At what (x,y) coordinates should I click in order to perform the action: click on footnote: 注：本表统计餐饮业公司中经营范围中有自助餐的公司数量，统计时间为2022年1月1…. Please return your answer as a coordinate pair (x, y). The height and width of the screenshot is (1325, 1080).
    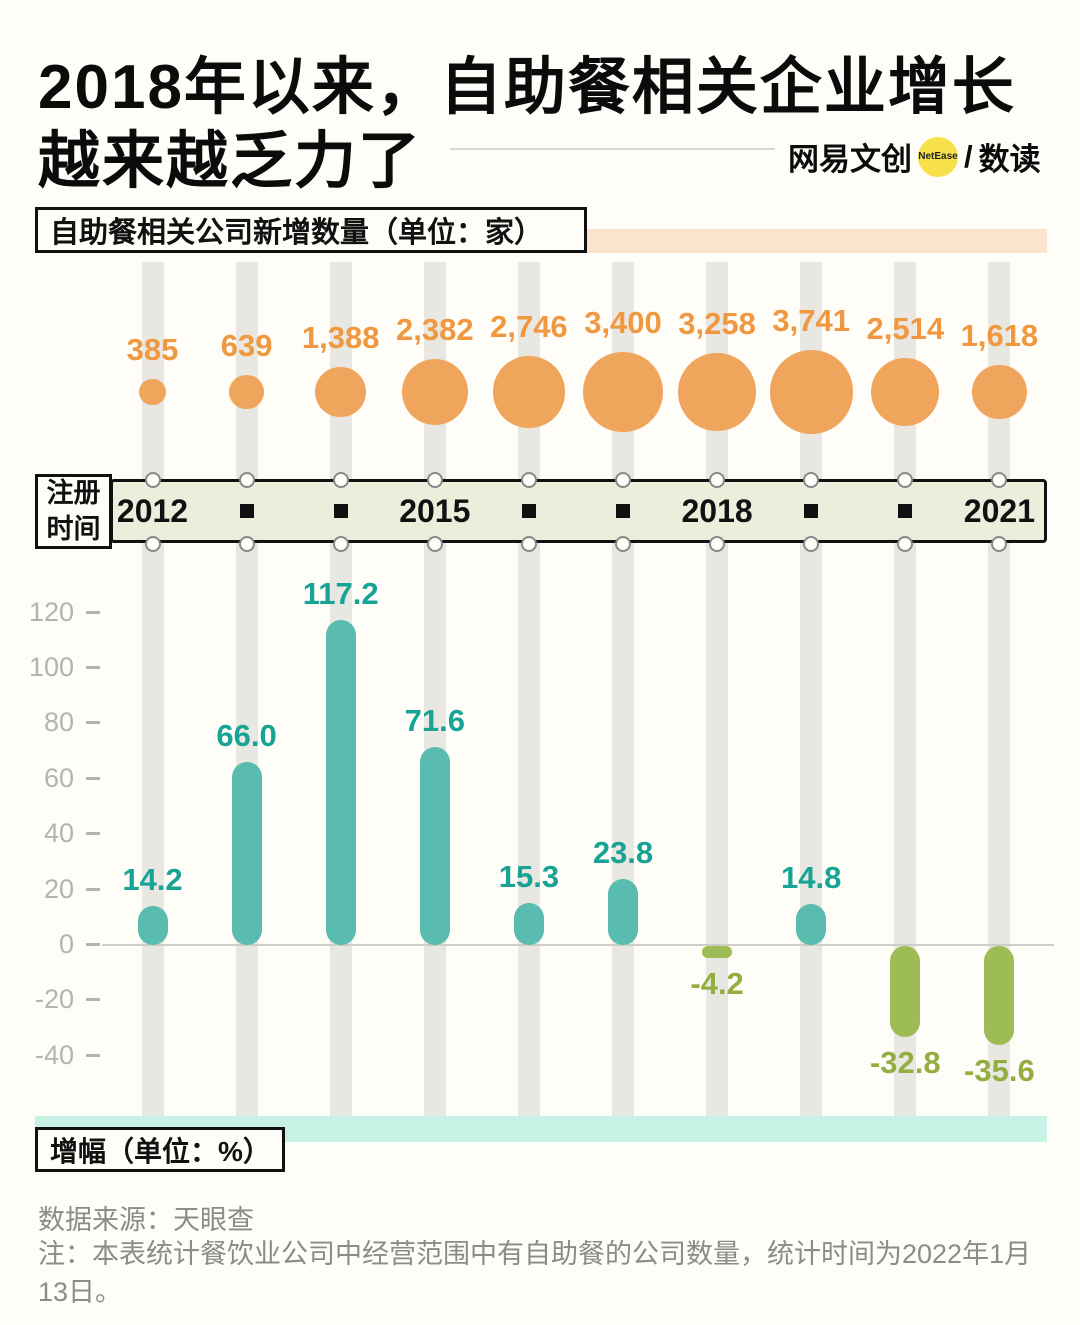
    Looking at the image, I should click on (535, 1273).